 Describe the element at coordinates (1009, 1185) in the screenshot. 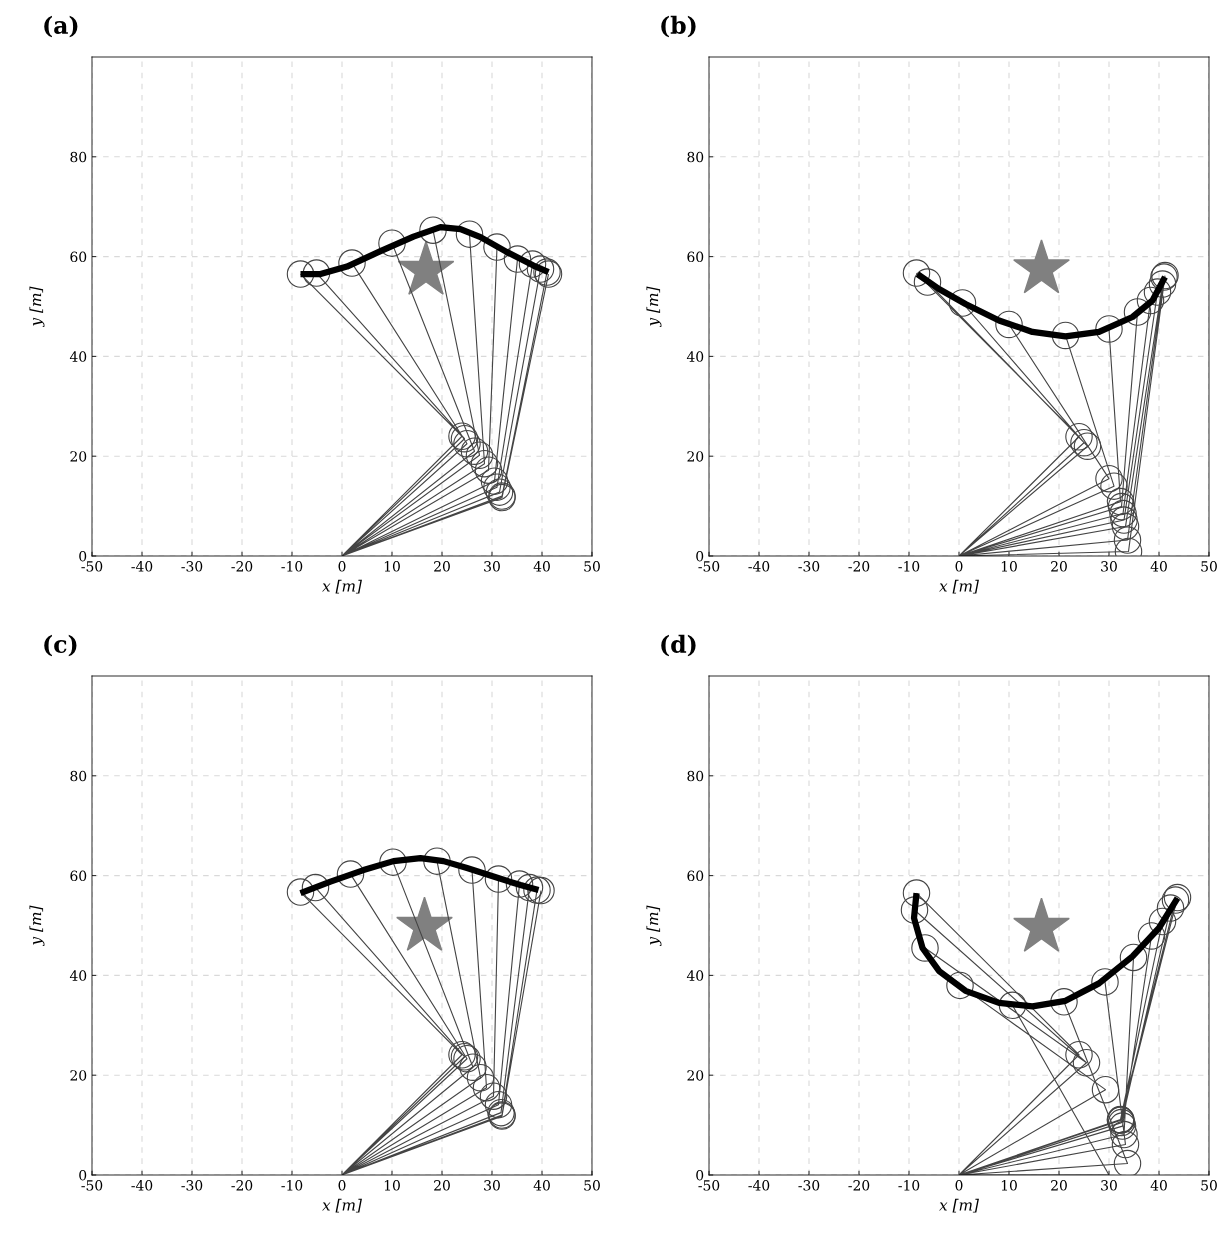

I see `x-tick-label: 10` at that location.